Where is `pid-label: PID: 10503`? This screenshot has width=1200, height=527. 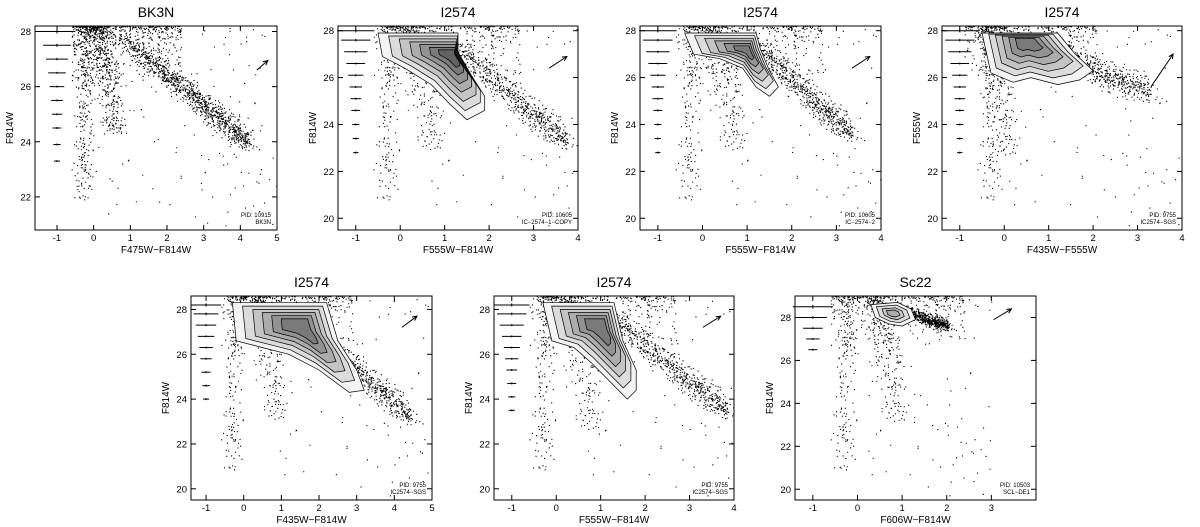
pid-label: PID: 10503 is located at coordinates (1015, 486).